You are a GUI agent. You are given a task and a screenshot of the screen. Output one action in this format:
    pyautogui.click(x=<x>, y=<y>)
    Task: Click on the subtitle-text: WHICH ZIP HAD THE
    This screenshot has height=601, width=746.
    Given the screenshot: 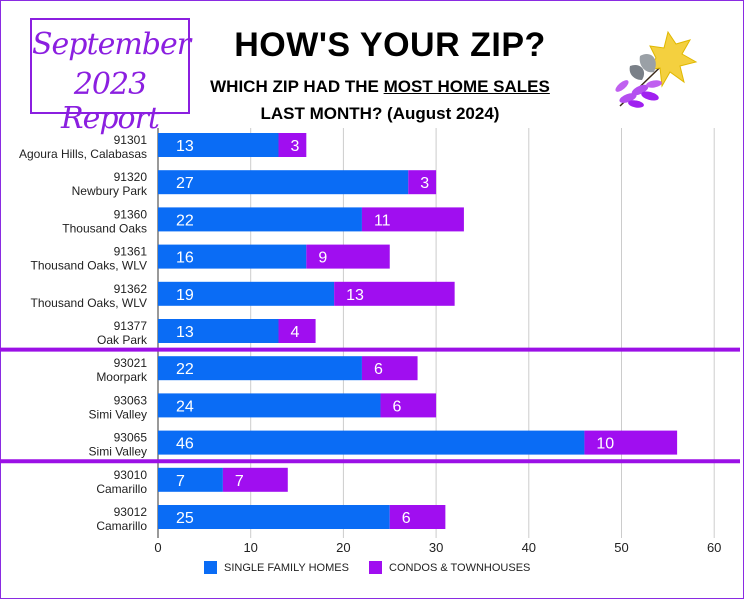 What is the action you would take?
    pyautogui.click(x=297, y=86)
    